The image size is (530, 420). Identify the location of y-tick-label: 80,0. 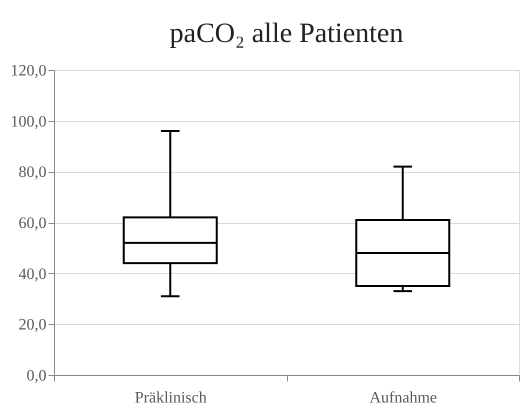
(32, 173).